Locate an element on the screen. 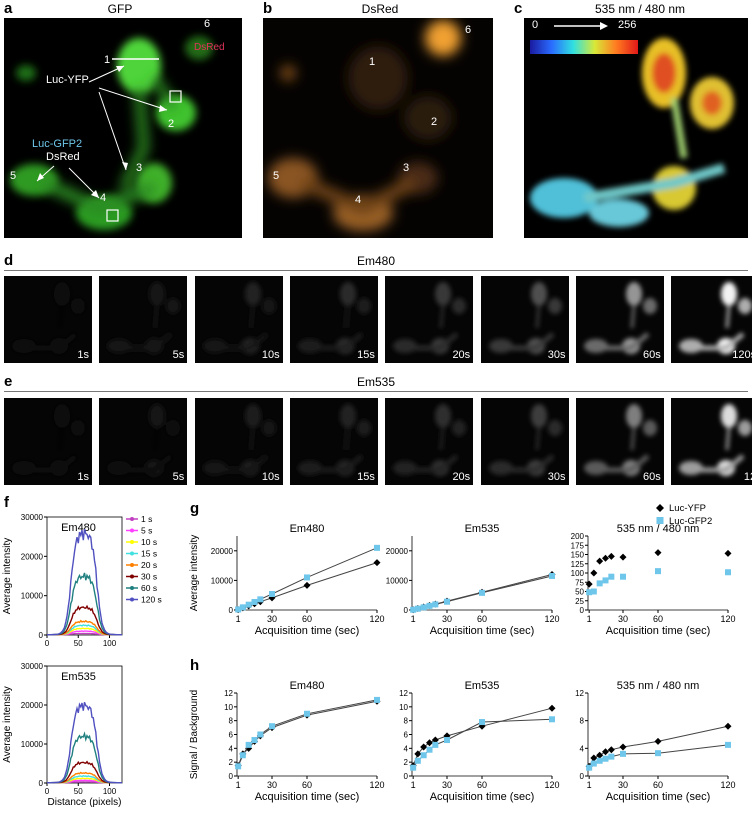  panel-e-divider is located at coordinates (376, 391).